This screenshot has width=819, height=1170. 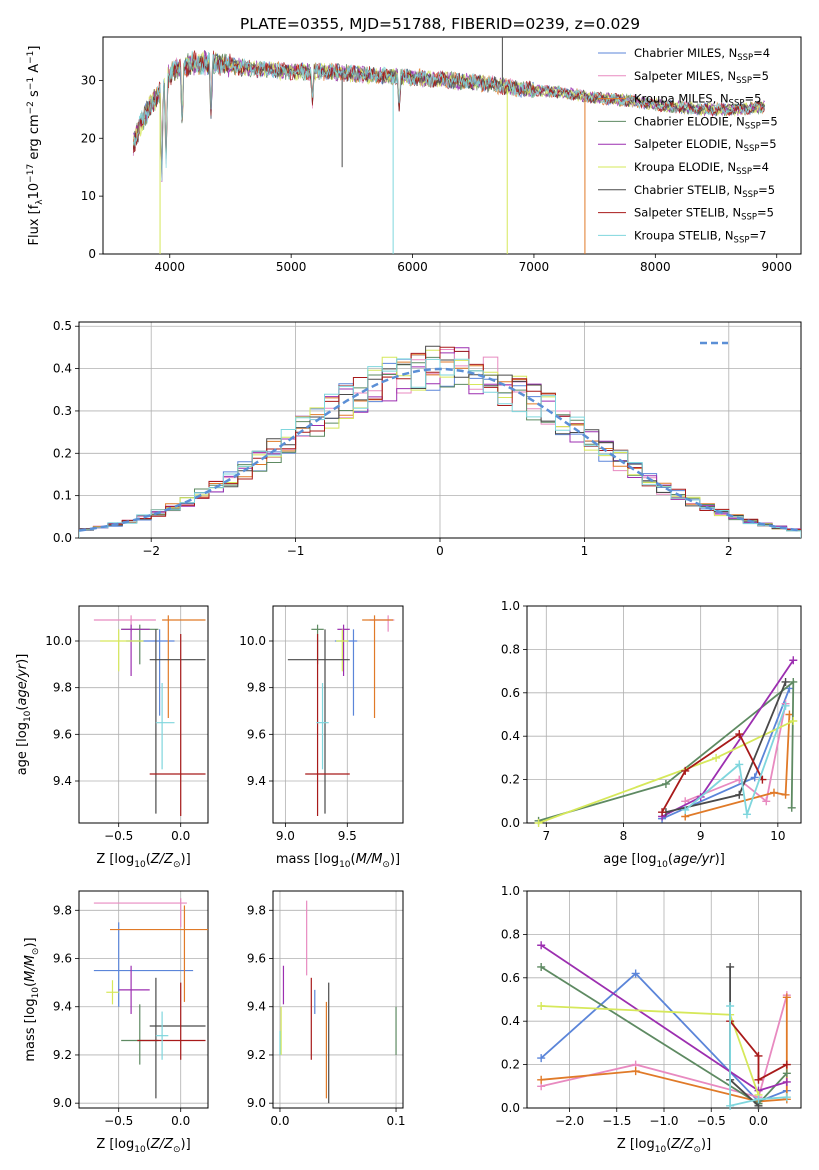 What do you see at coordinates (34, 224) in the screenshot?
I see `y-axis-label-text: Flux [f` at bounding box center [34, 224].